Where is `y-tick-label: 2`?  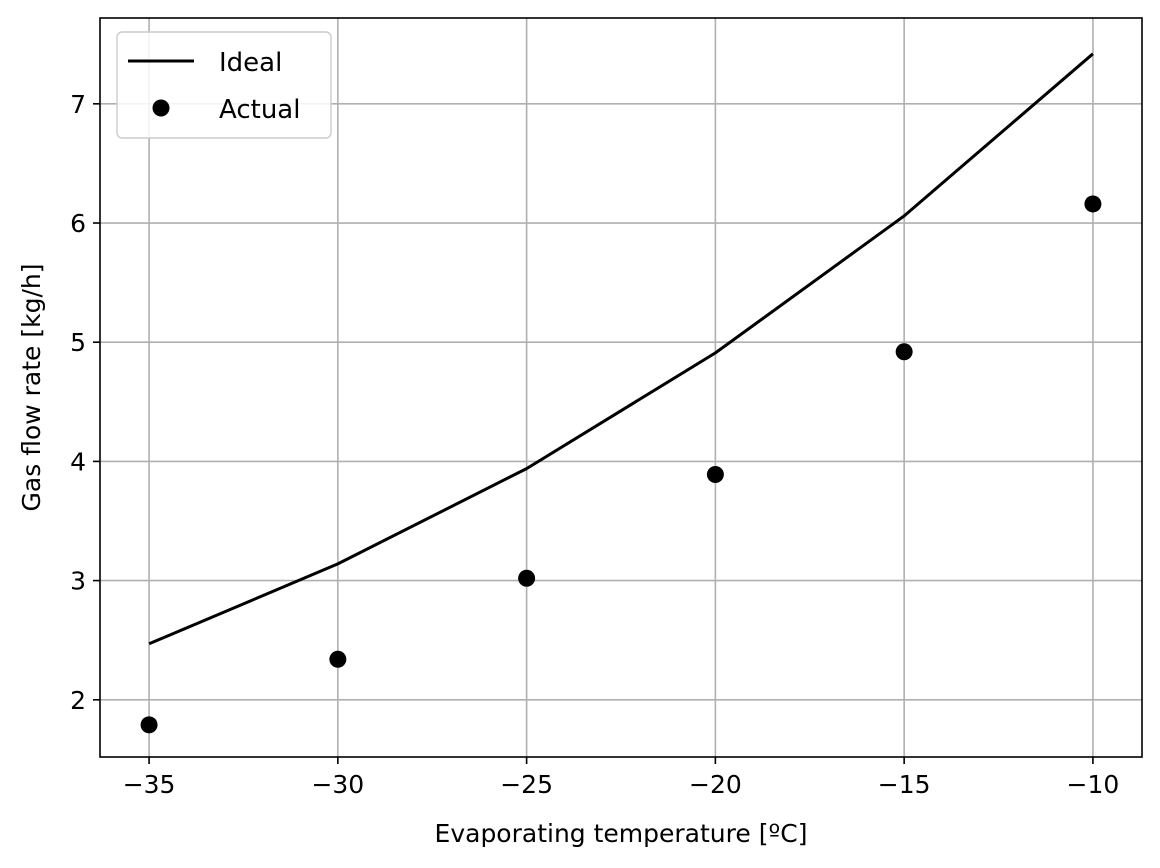 y-tick-label: 2 is located at coordinates (78, 700).